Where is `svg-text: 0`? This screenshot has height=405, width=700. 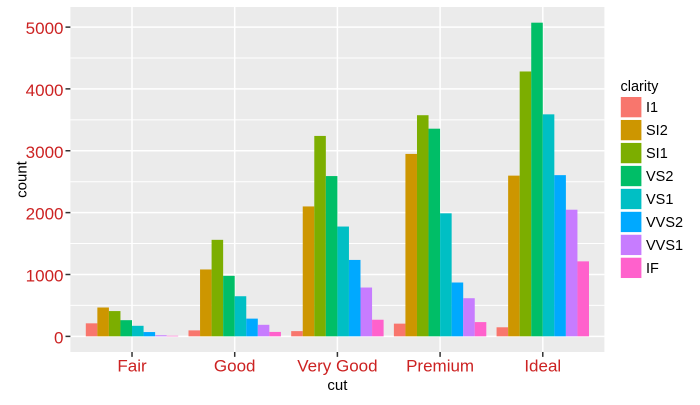 svg-text: 0 is located at coordinates (58, 337).